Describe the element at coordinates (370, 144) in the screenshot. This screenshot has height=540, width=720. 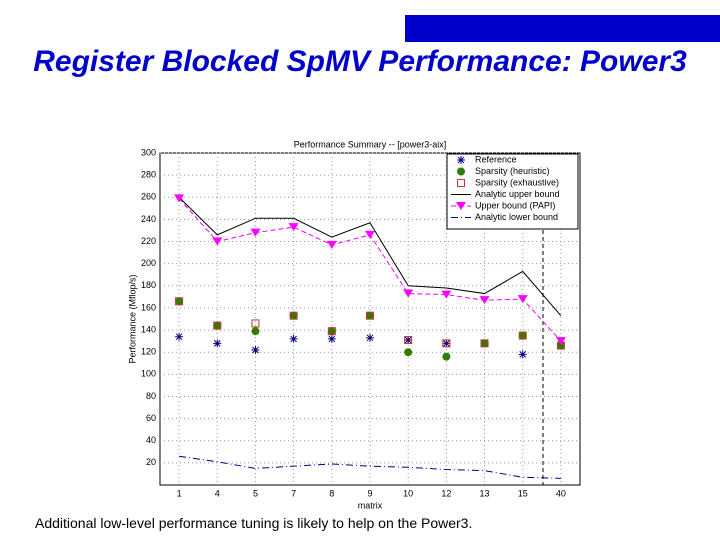
I see `chart-title: Performance Summary -- [power3-aix]` at that location.